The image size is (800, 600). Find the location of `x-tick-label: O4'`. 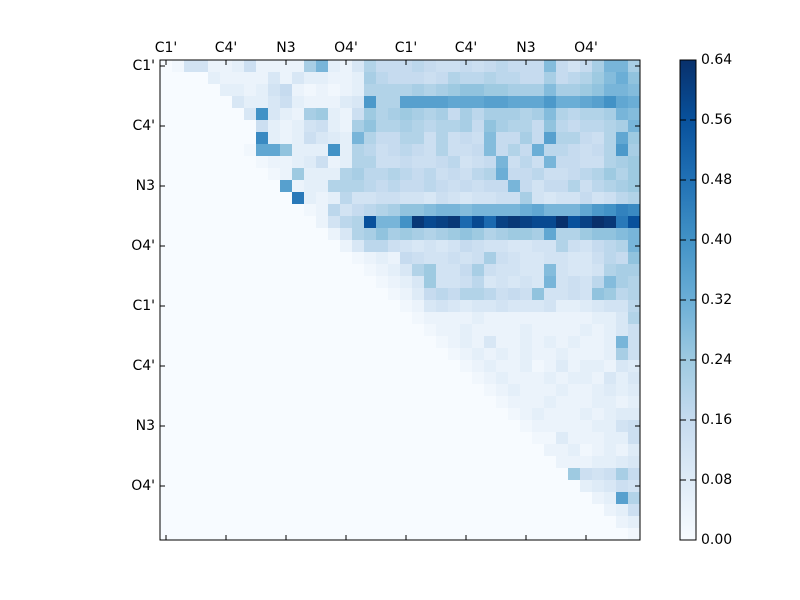

x-tick-label: O4' is located at coordinates (346, 48).